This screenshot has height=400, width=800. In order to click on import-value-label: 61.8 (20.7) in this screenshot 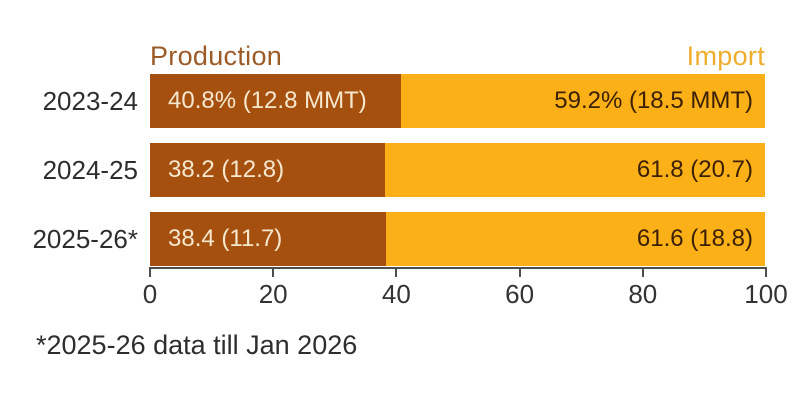, I will do `click(694, 169)`.